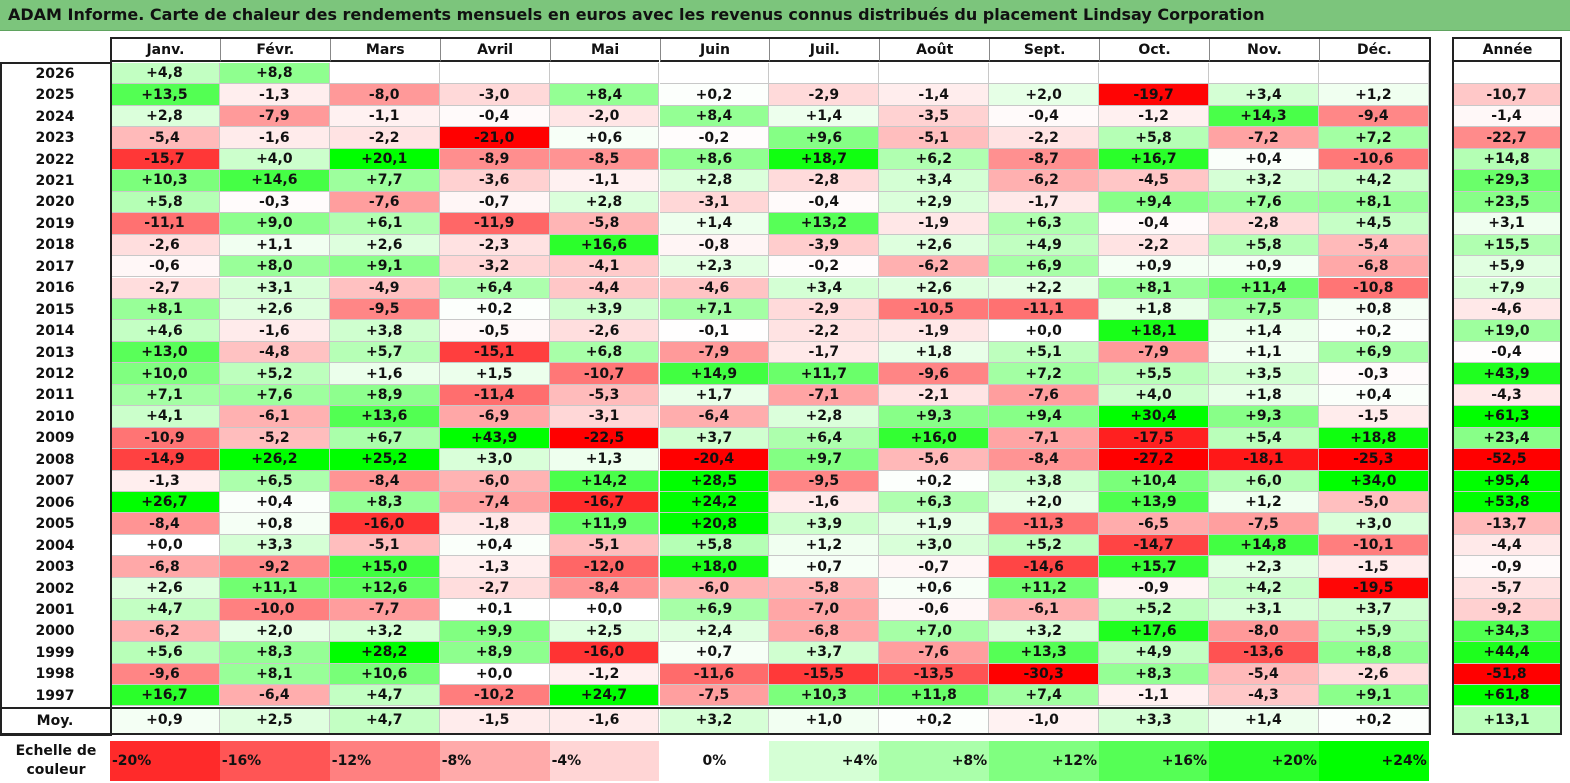 This screenshot has height=783, width=1570. Describe the element at coordinates (1264, 610) in the screenshot. I see `heatmap-cell: +3,1` at that location.